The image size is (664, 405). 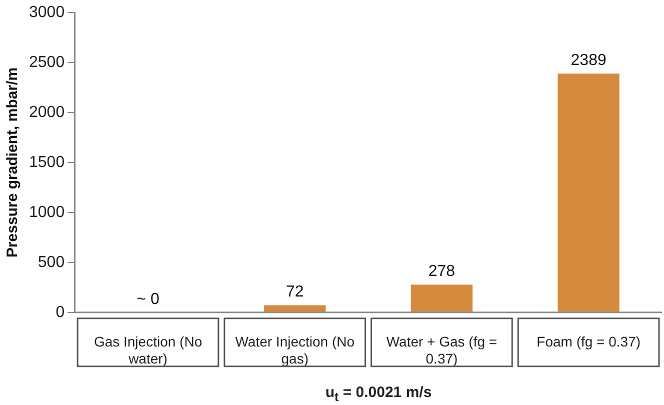 What do you see at coordinates (47, 112) in the screenshot?
I see `y-tick-label: 2000` at bounding box center [47, 112].